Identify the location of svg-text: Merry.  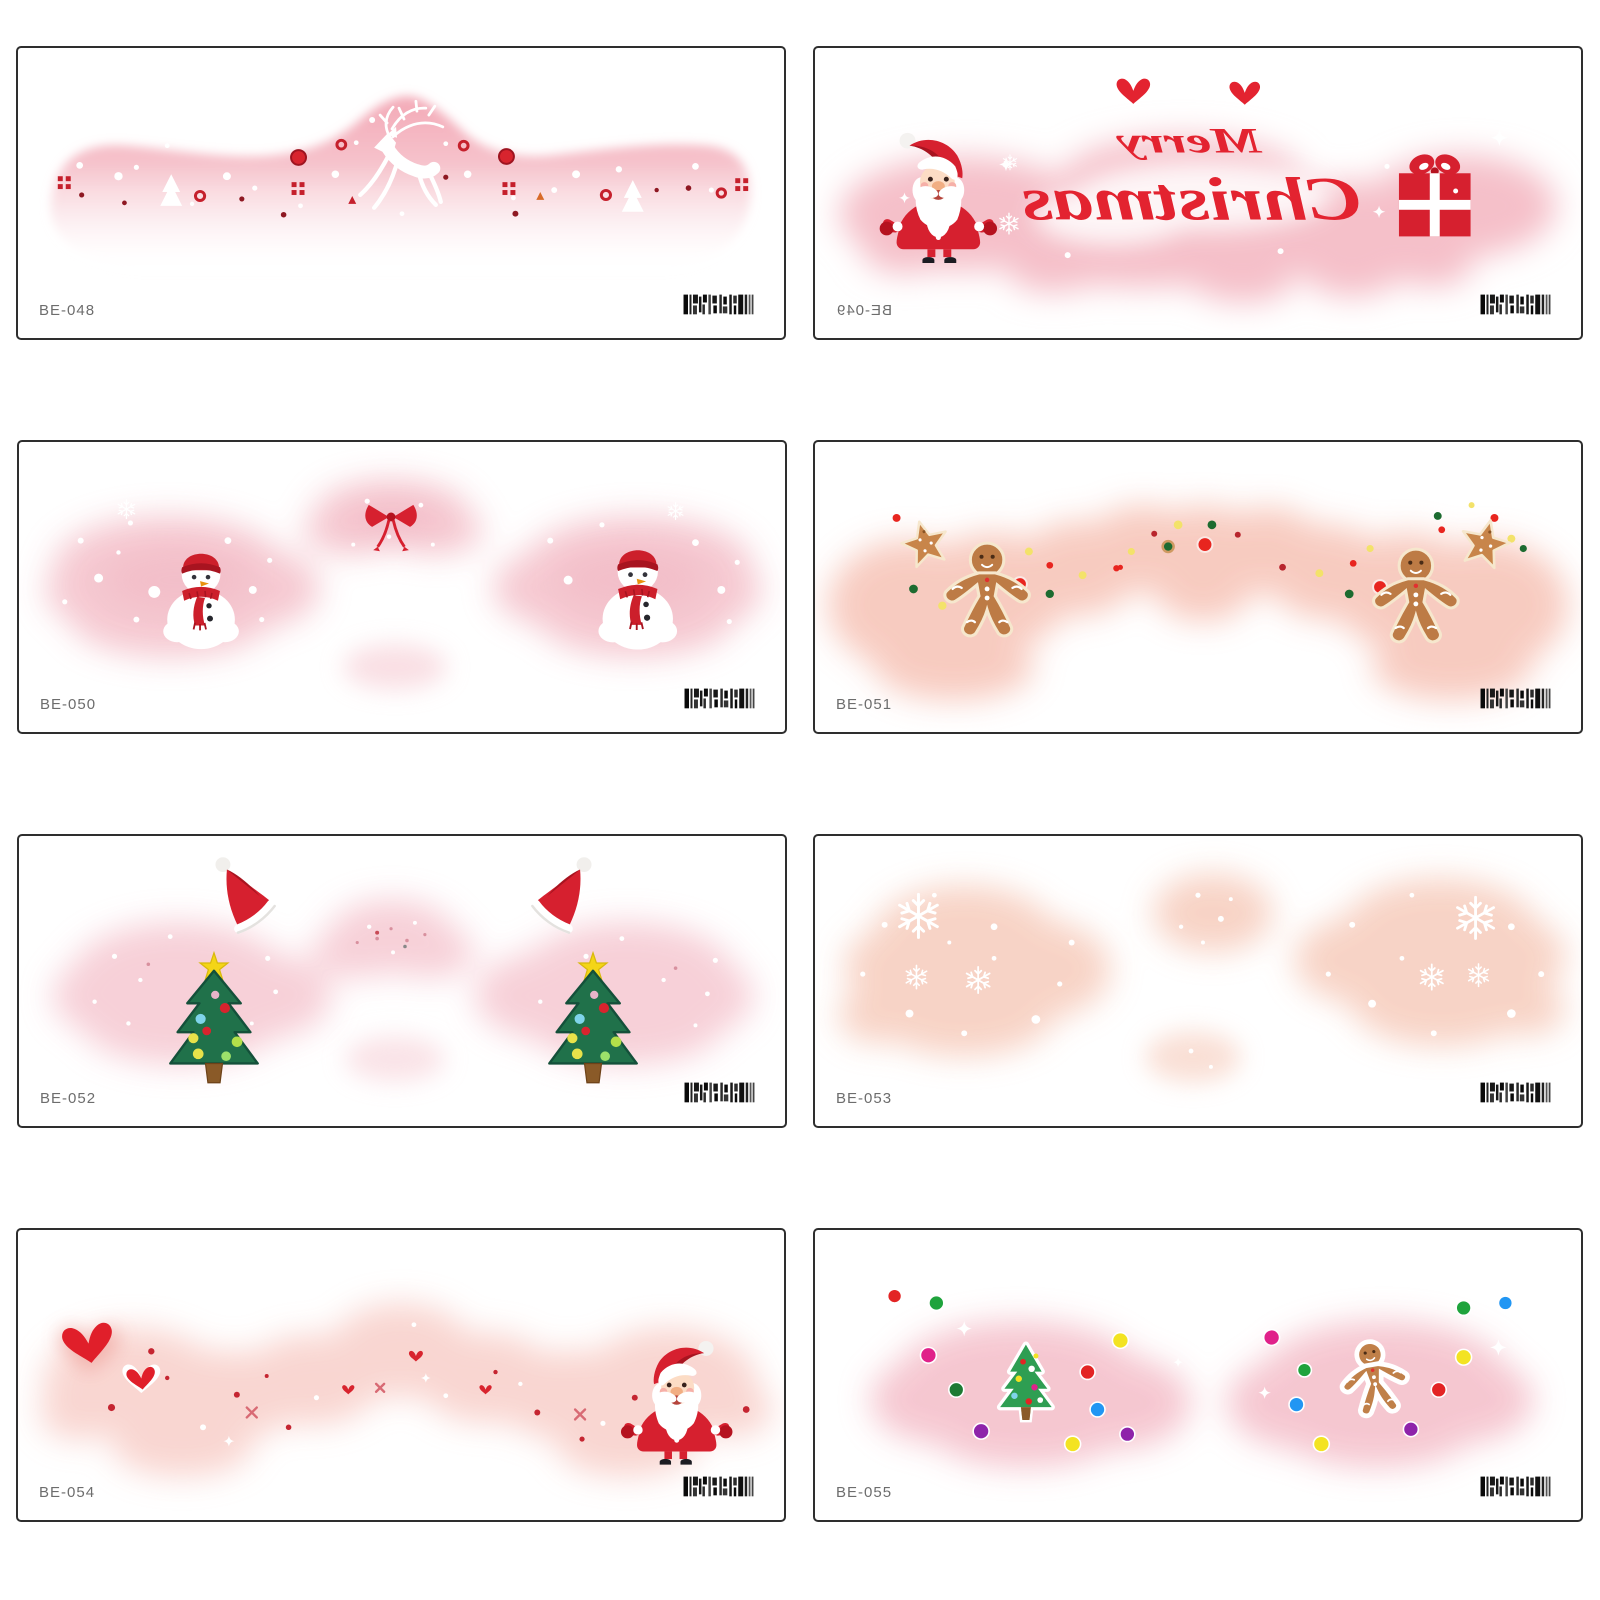
(1189, 141).